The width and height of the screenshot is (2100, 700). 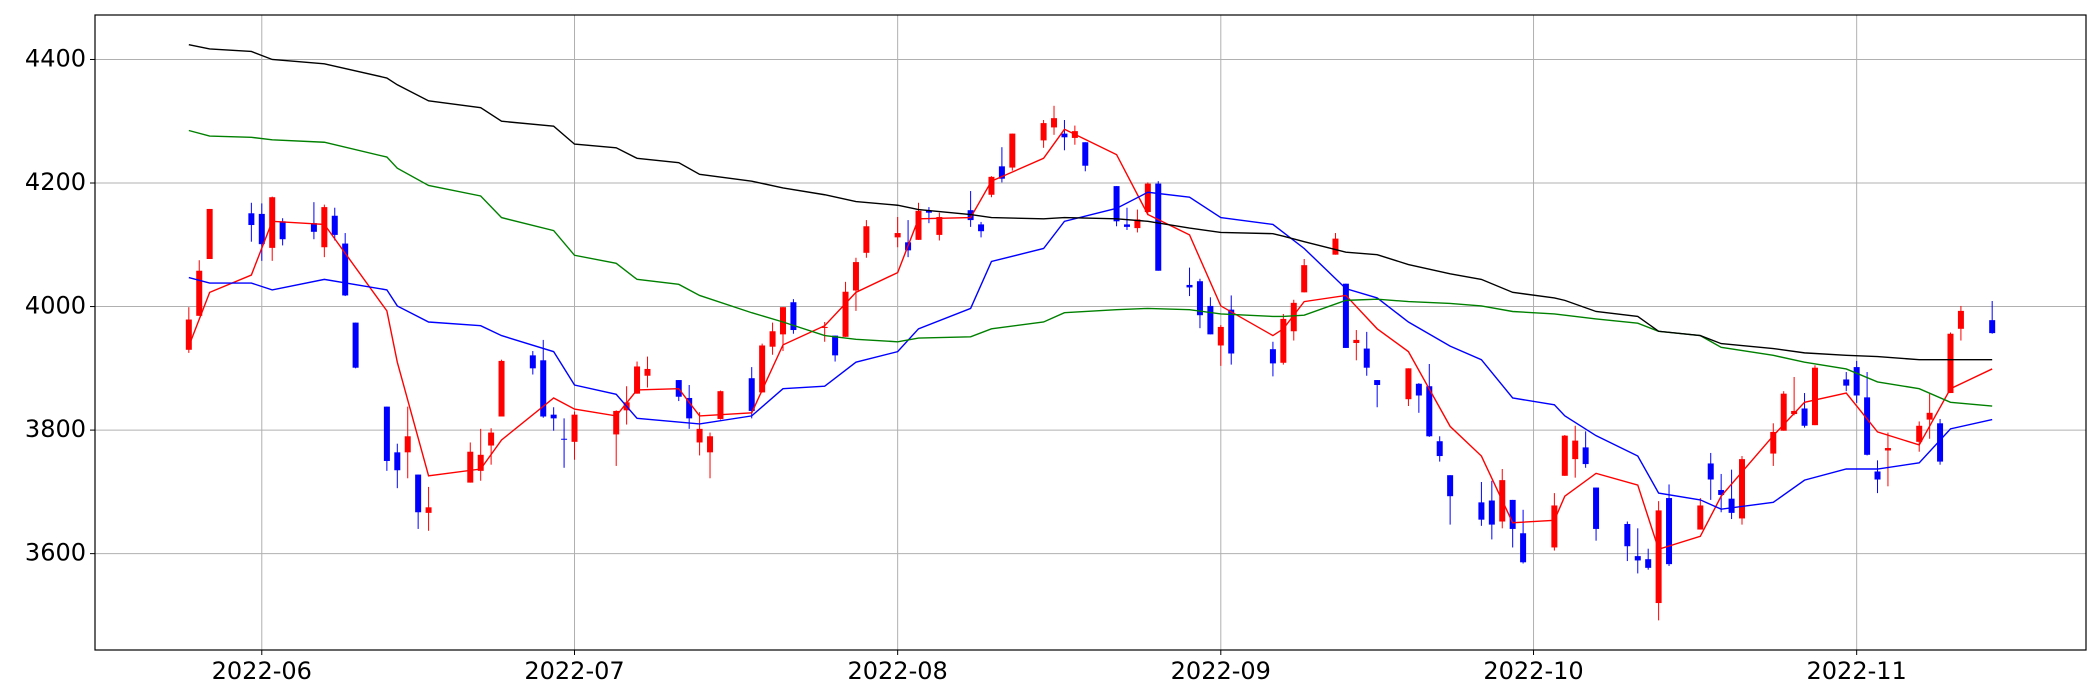 I want to click on x-tick-label: 2022-06, so click(x=262, y=671).